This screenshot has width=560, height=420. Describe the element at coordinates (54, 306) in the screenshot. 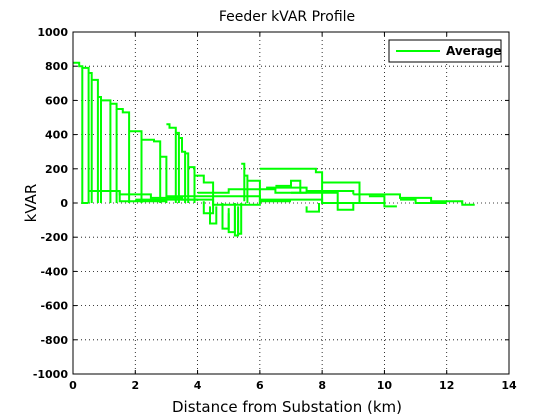

I see `y-tick-label: -600` at that location.